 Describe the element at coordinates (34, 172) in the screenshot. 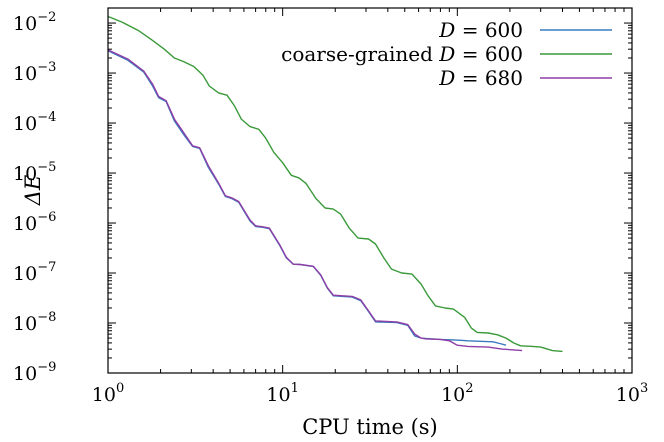

I see `y-tick-label: 10⁻⁵` at that location.